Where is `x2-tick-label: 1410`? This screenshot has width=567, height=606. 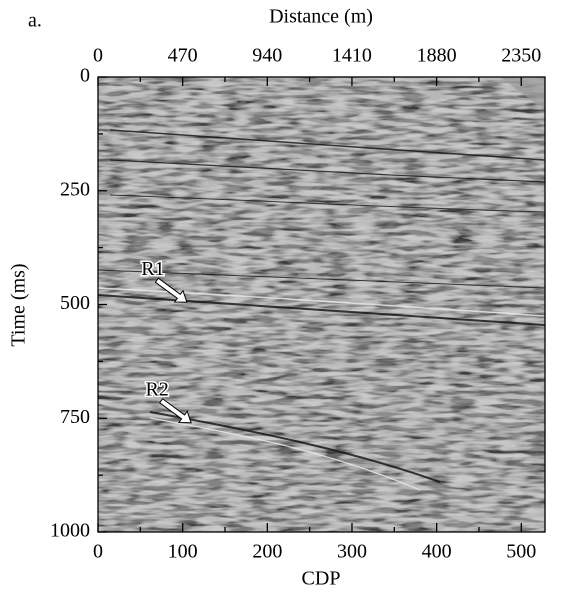 x2-tick-label: 1410 is located at coordinates (352, 56).